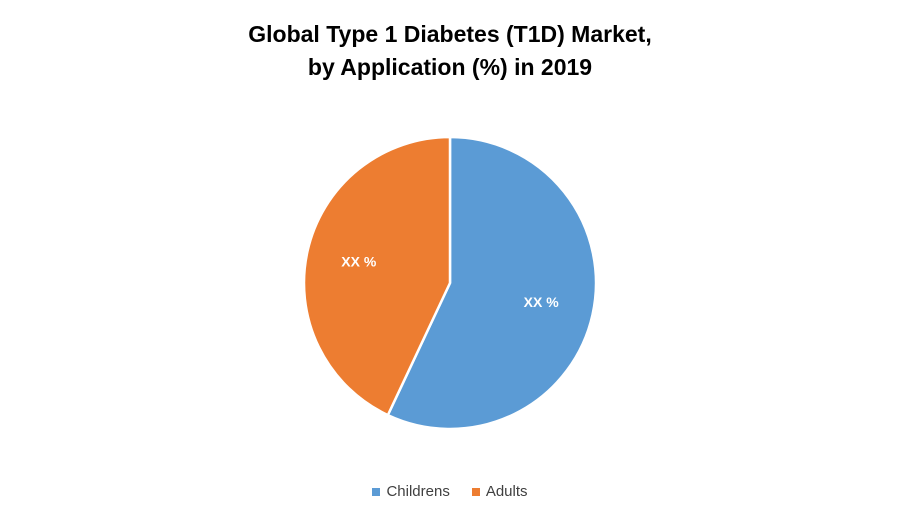 The height and width of the screenshot is (525, 900). What do you see at coordinates (450, 67) in the screenshot?
I see `chart-title-line-2: by Application (%) in 2019` at bounding box center [450, 67].